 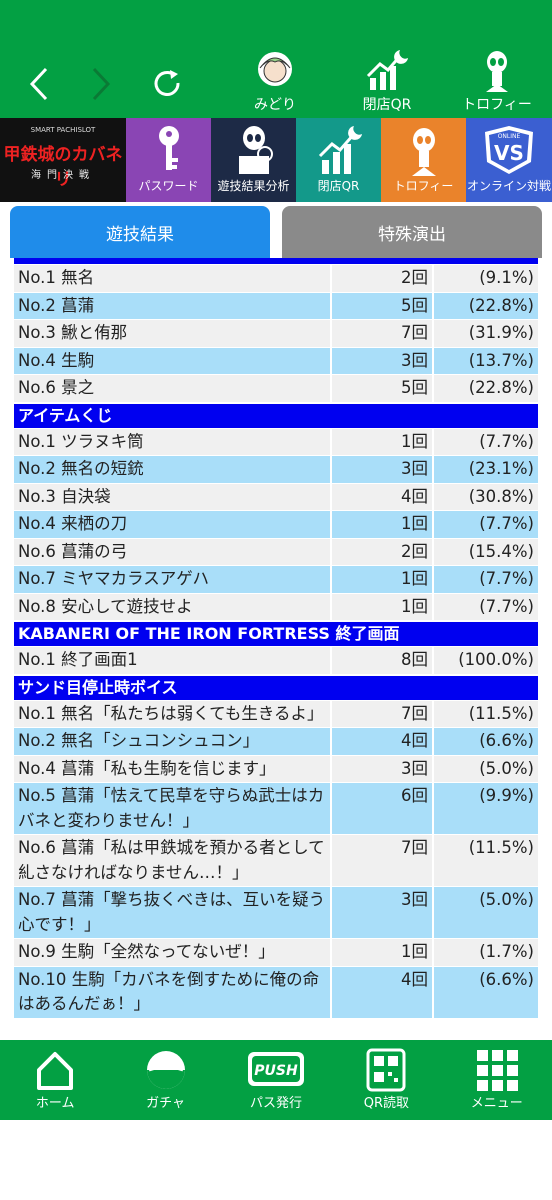 I want to click on game-logo: SMART PACHISLOT 甲鉄城のカバネリ 海門決戦, so click(x=63, y=160).